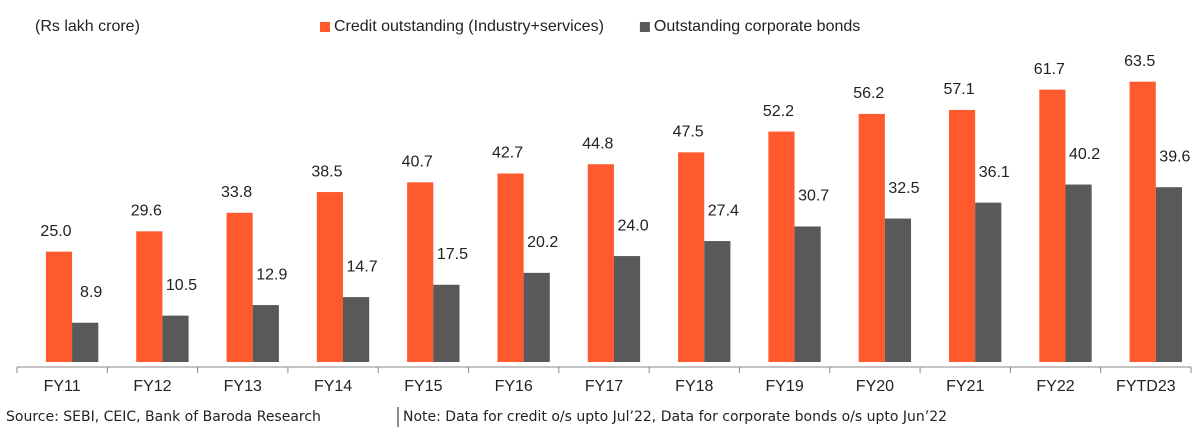 The height and width of the screenshot is (428, 1200). I want to click on value-label: 10.5, so click(181, 285).